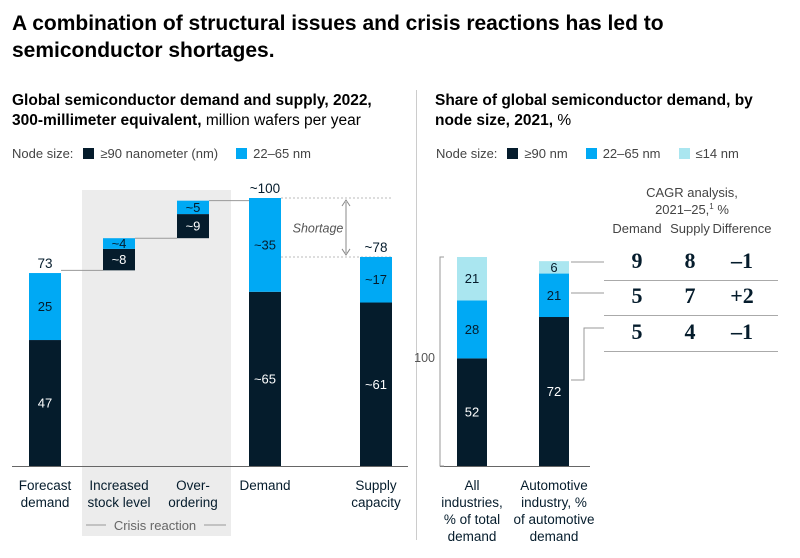 This screenshot has height=558, width=800. I want to click on bar-value-label: 47, so click(45, 403).